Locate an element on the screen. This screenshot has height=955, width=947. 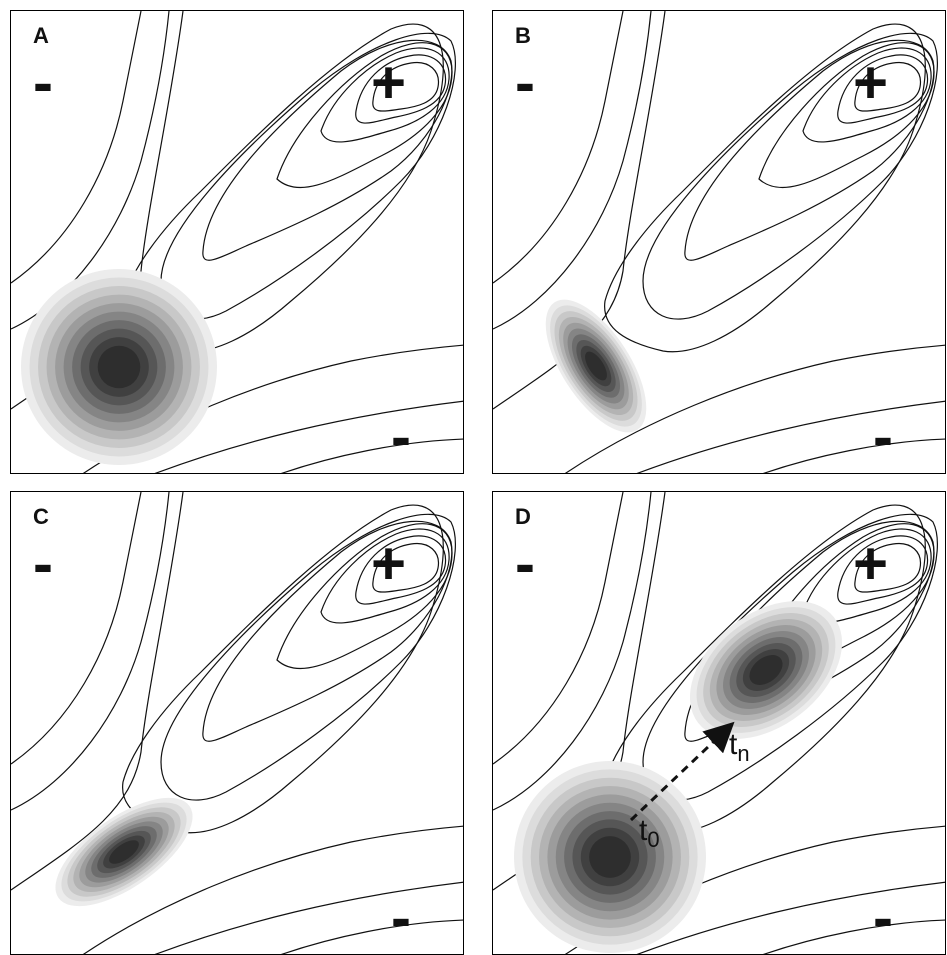
panel-letter: A is located at coordinates (41, 35).